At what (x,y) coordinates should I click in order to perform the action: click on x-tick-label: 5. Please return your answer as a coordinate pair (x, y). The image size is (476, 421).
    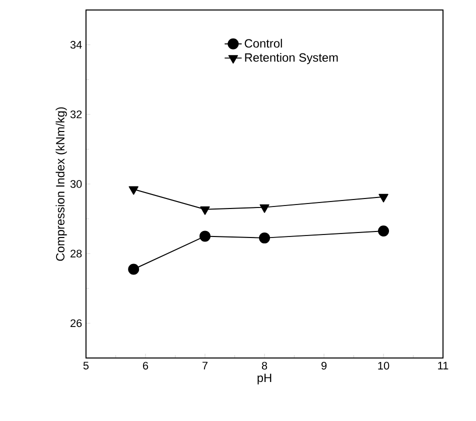
    Looking at the image, I should click on (86, 366).